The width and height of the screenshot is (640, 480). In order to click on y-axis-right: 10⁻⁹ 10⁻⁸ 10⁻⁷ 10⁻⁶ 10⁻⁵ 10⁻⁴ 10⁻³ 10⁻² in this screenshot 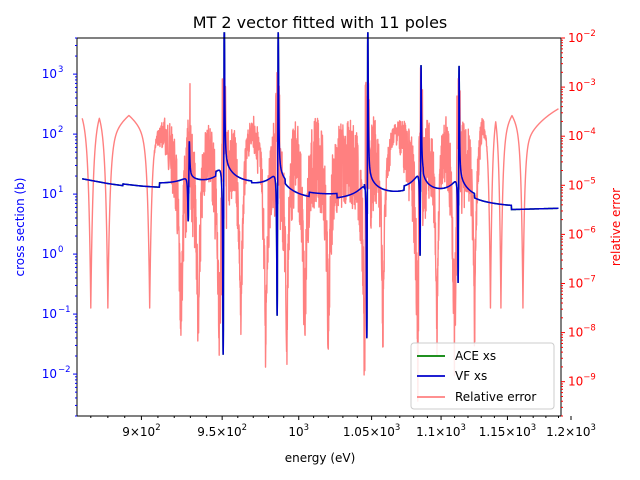, I will do `click(578, 223)`.